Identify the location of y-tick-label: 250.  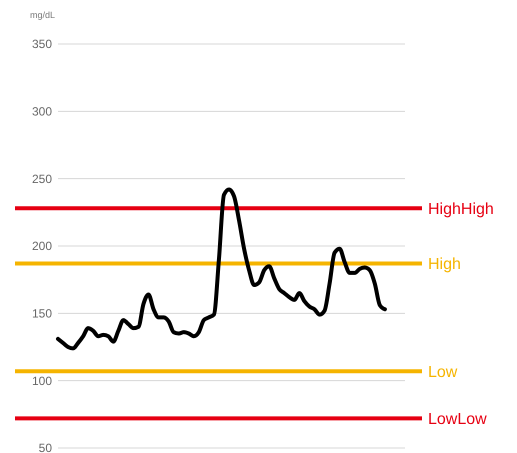
(42, 179).